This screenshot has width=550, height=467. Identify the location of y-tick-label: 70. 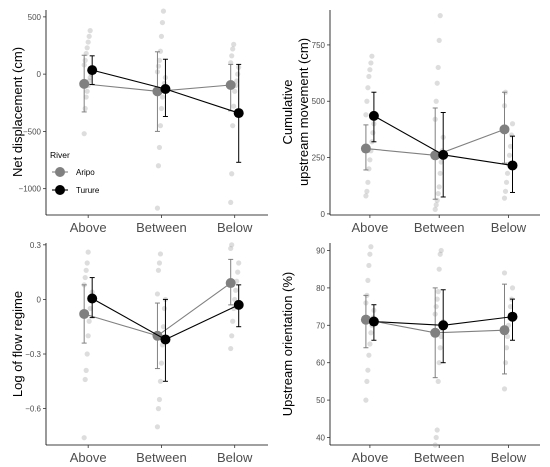
(320, 325).